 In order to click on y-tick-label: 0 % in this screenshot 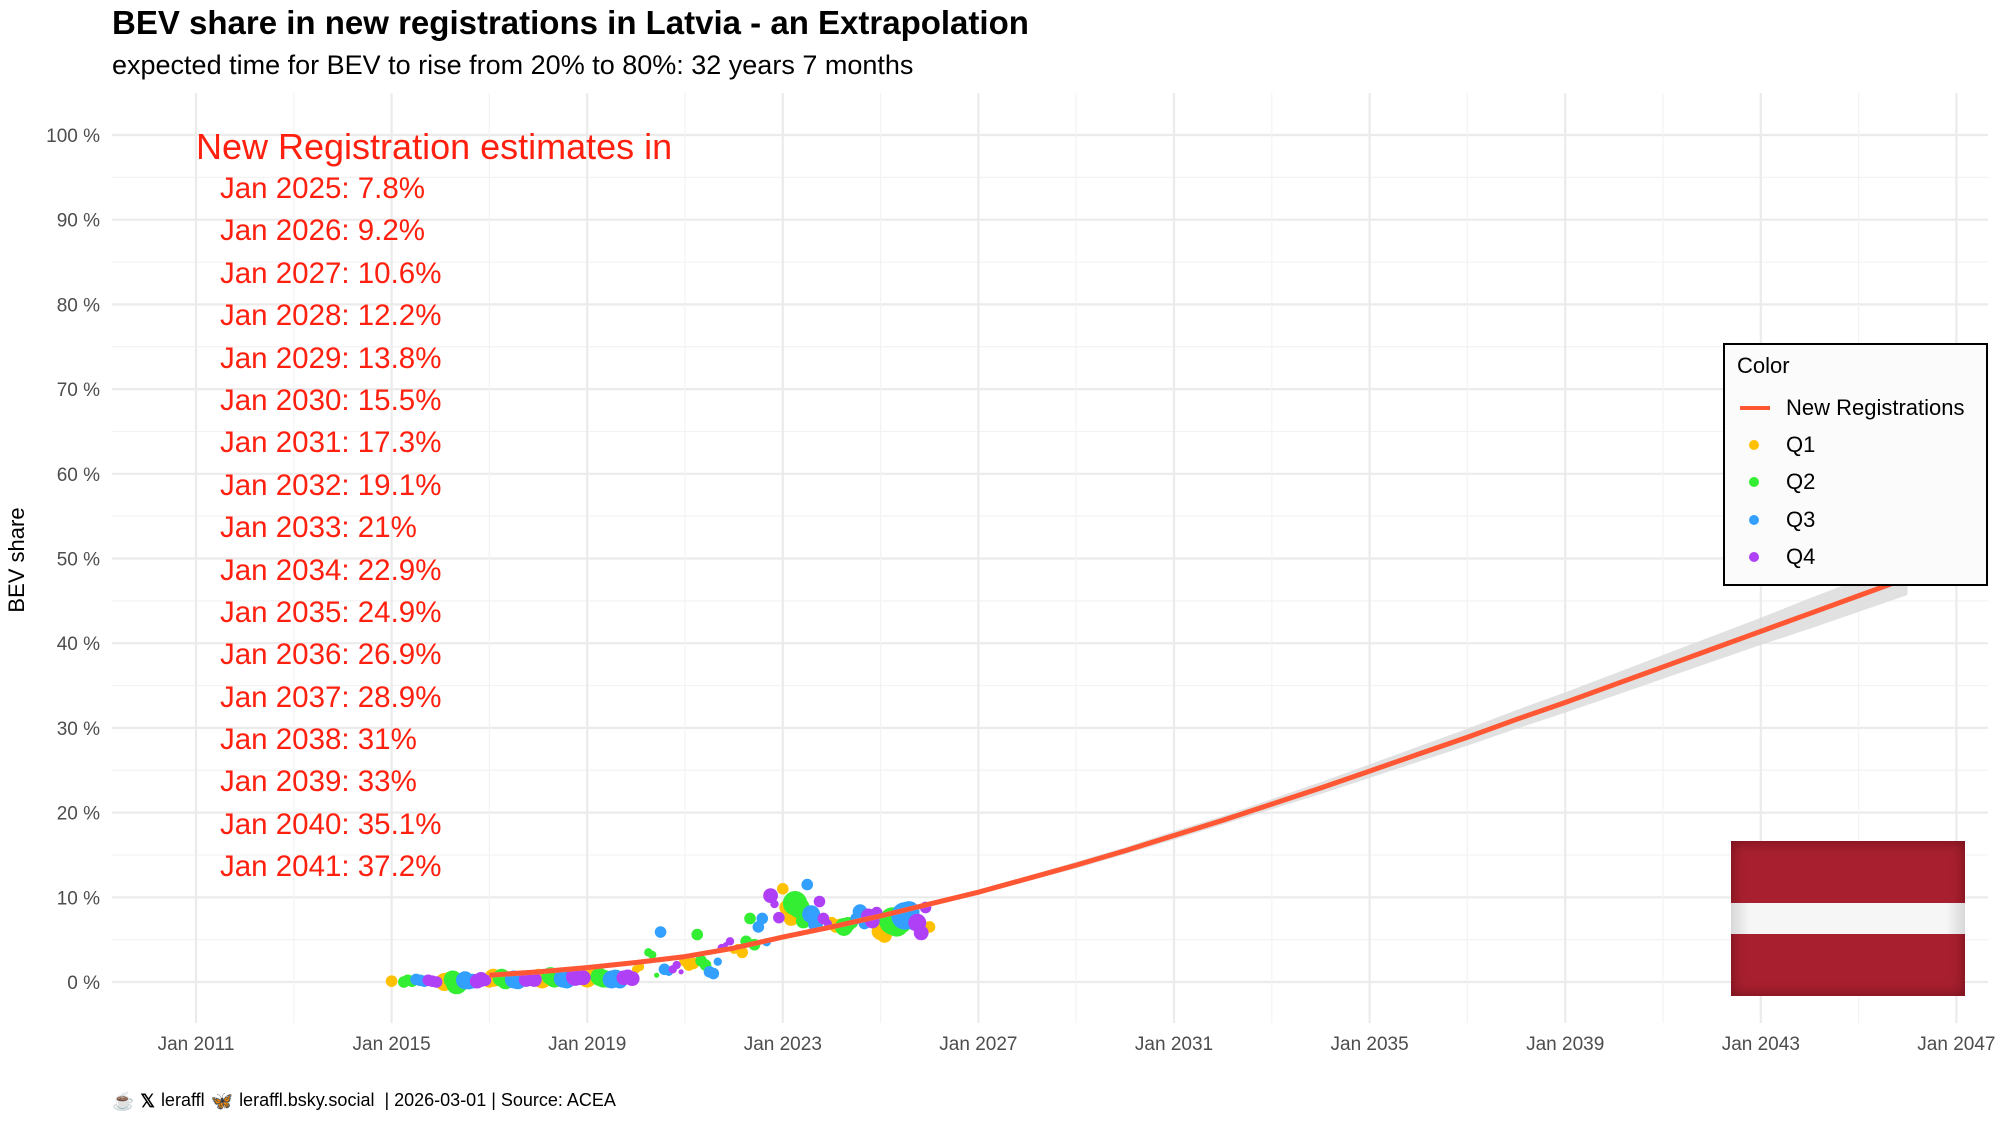, I will do `click(83, 983)`.